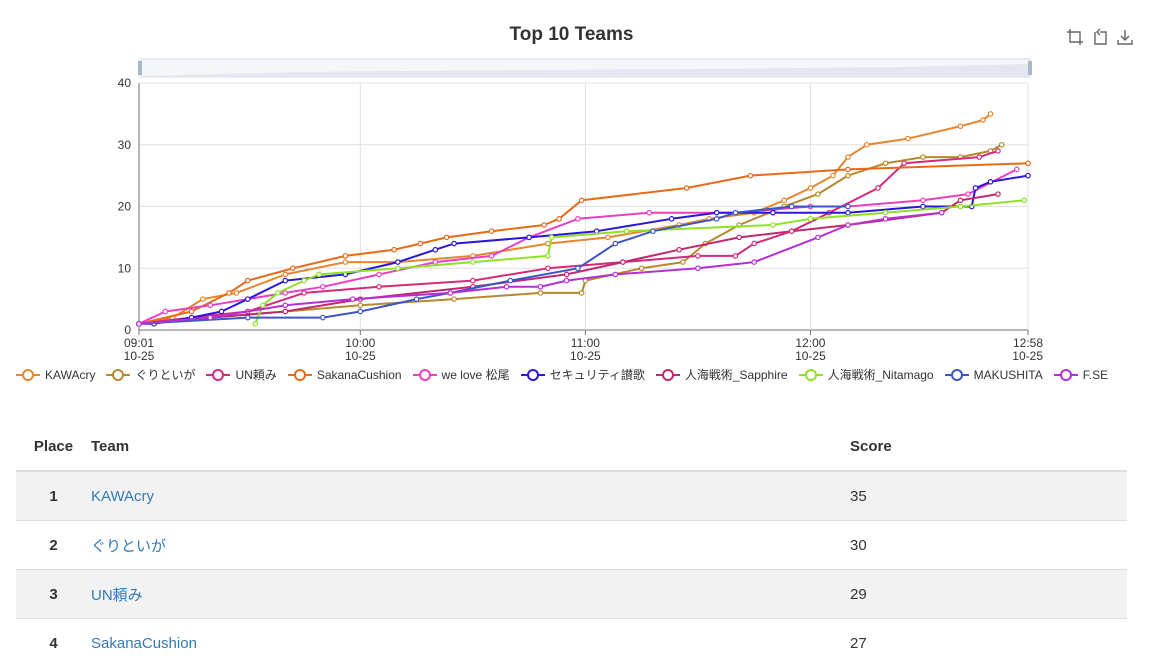  What do you see at coordinates (123, 496) in the screenshot?
I see `team-link: KAWAcry` at bounding box center [123, 496].